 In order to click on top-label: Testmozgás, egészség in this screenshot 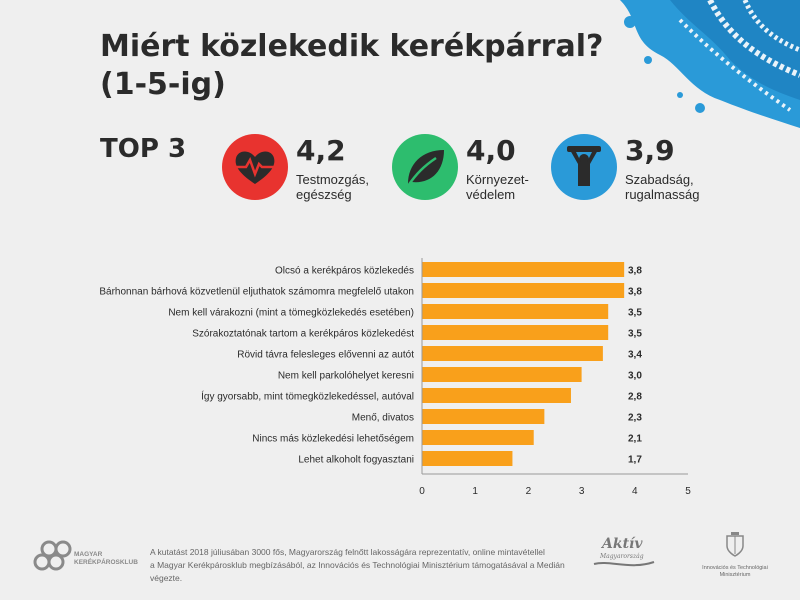, I will do `click(332, 187)`.